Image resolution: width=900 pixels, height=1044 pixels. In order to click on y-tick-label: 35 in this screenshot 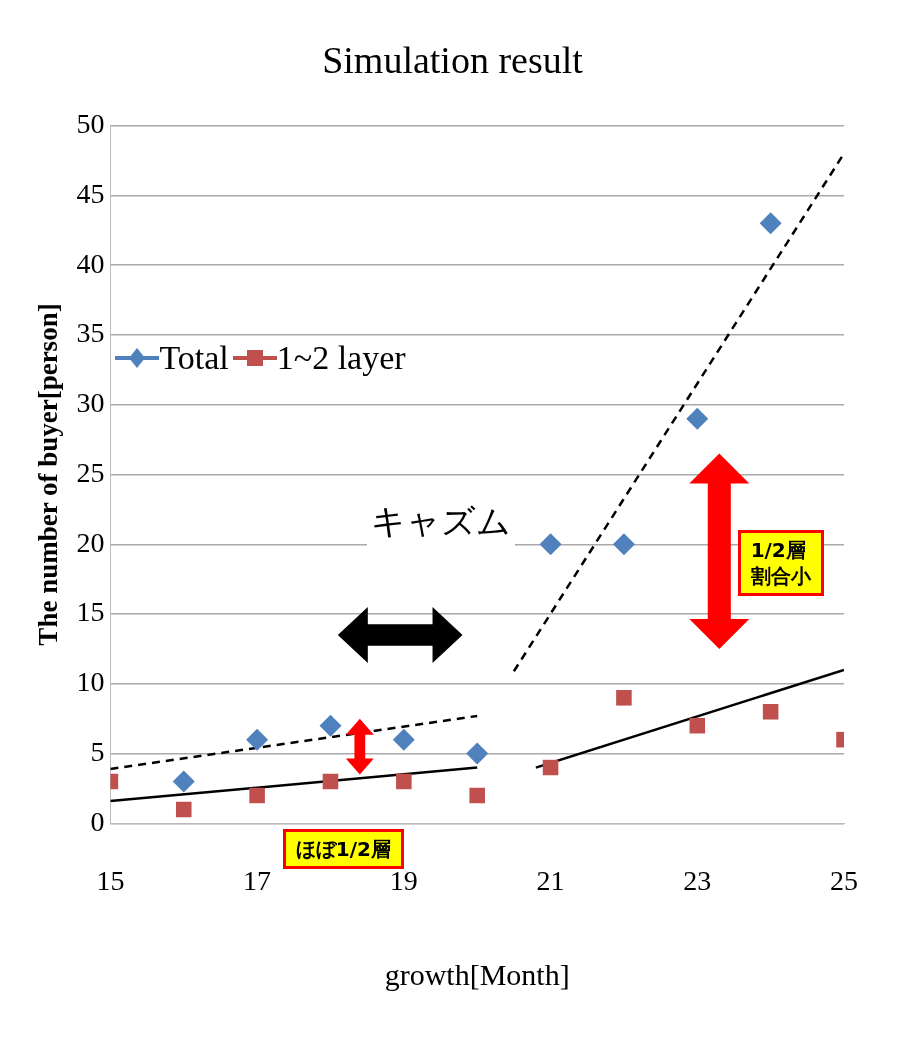, I will do `click(90, 333)`.